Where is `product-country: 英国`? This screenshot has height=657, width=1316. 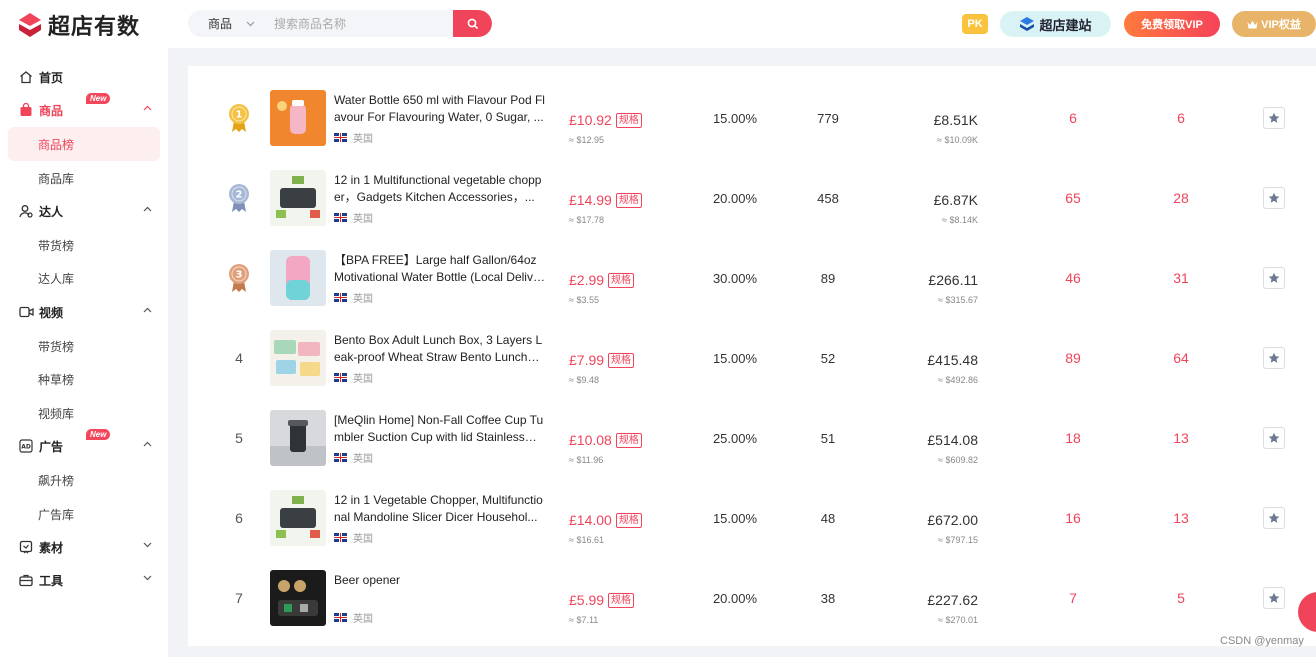 product-country: 英国 is located at coordinates (353, 537).